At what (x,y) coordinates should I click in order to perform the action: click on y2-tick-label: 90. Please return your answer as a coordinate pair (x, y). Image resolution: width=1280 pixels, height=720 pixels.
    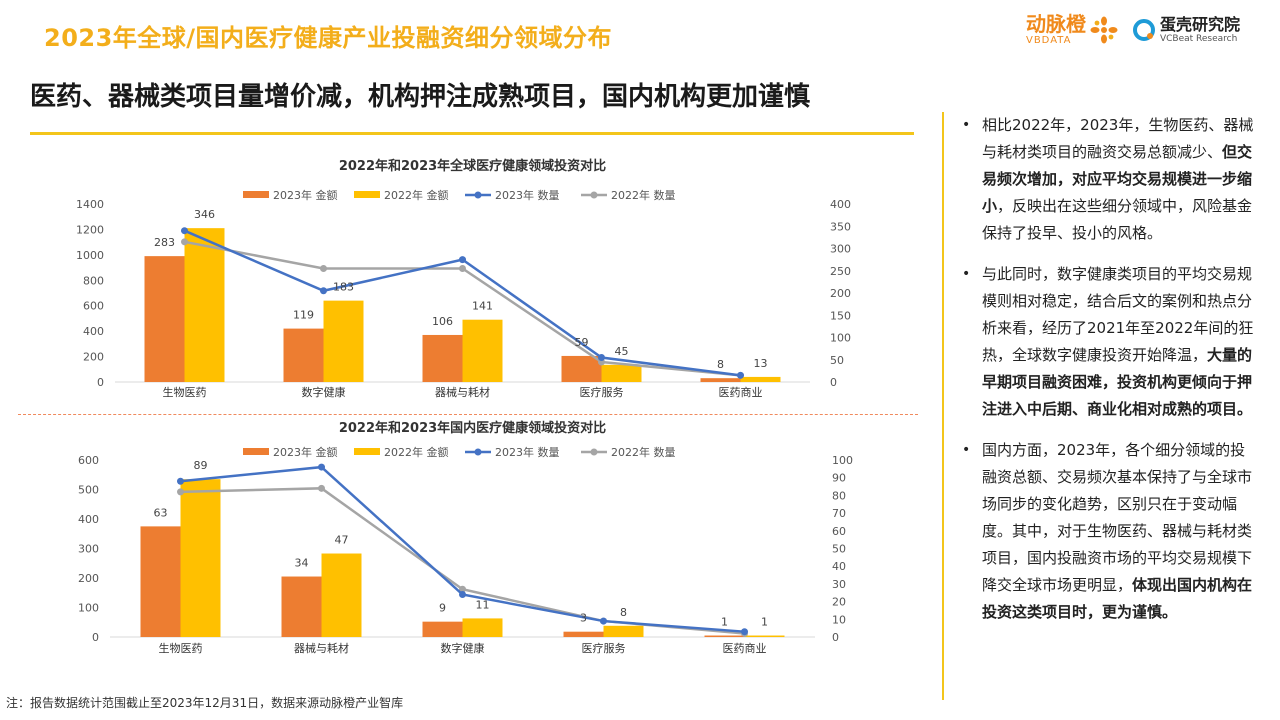
    Looking at the image, I should click on (839, 478).